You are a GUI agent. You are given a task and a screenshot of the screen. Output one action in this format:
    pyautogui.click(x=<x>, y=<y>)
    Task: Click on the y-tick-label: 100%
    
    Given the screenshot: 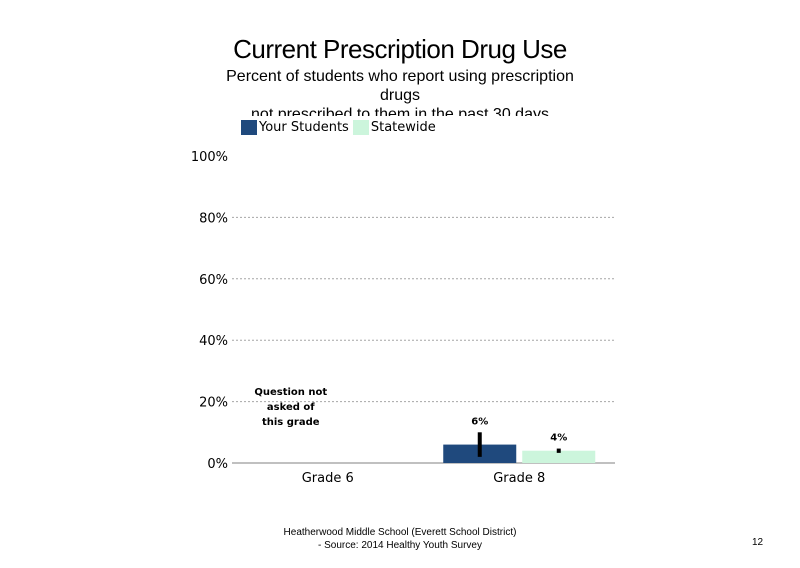 What is the action you would take?
    pyautogui.click(x=209, y=157)
    